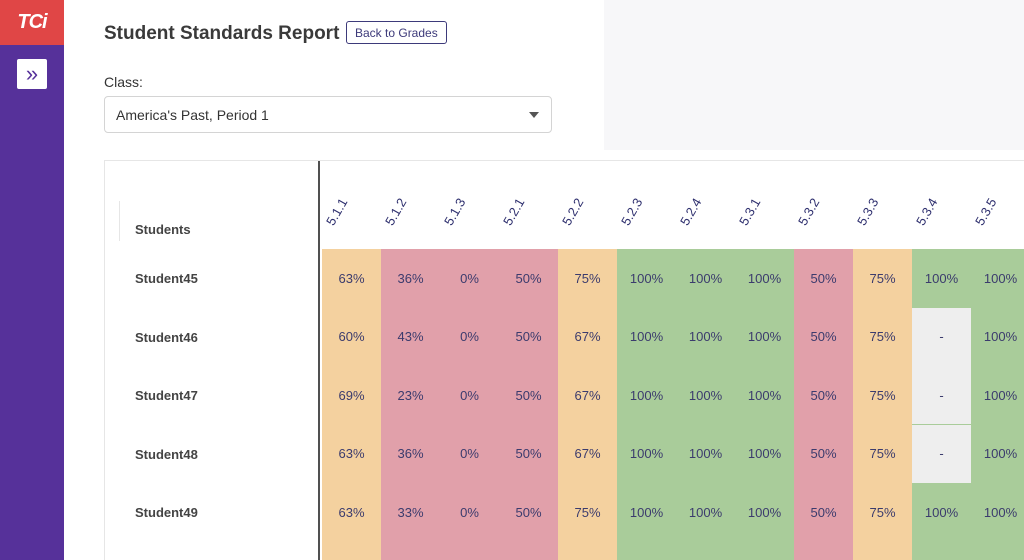  Describe the element at coordinates (396, 32) in the screenshot. I see `back-to-grades-button: Back to Grades` at that location.